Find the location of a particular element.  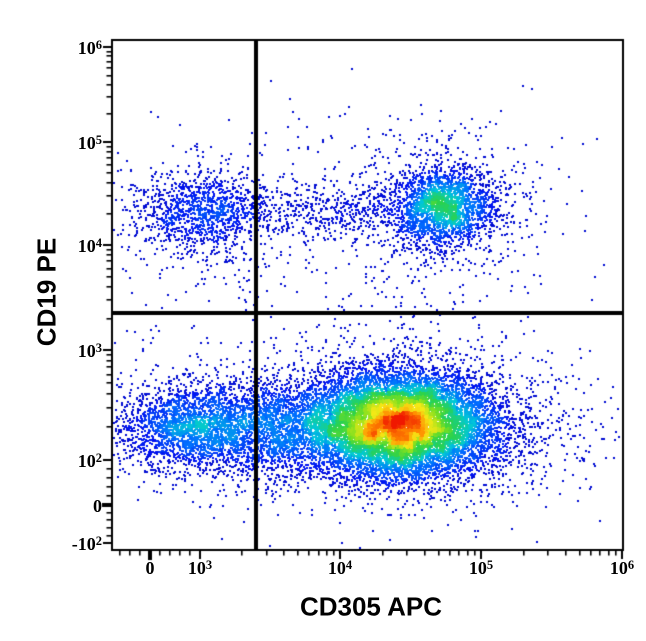

x-axis-title: CD305 APC is located at coordinates (371, 606).